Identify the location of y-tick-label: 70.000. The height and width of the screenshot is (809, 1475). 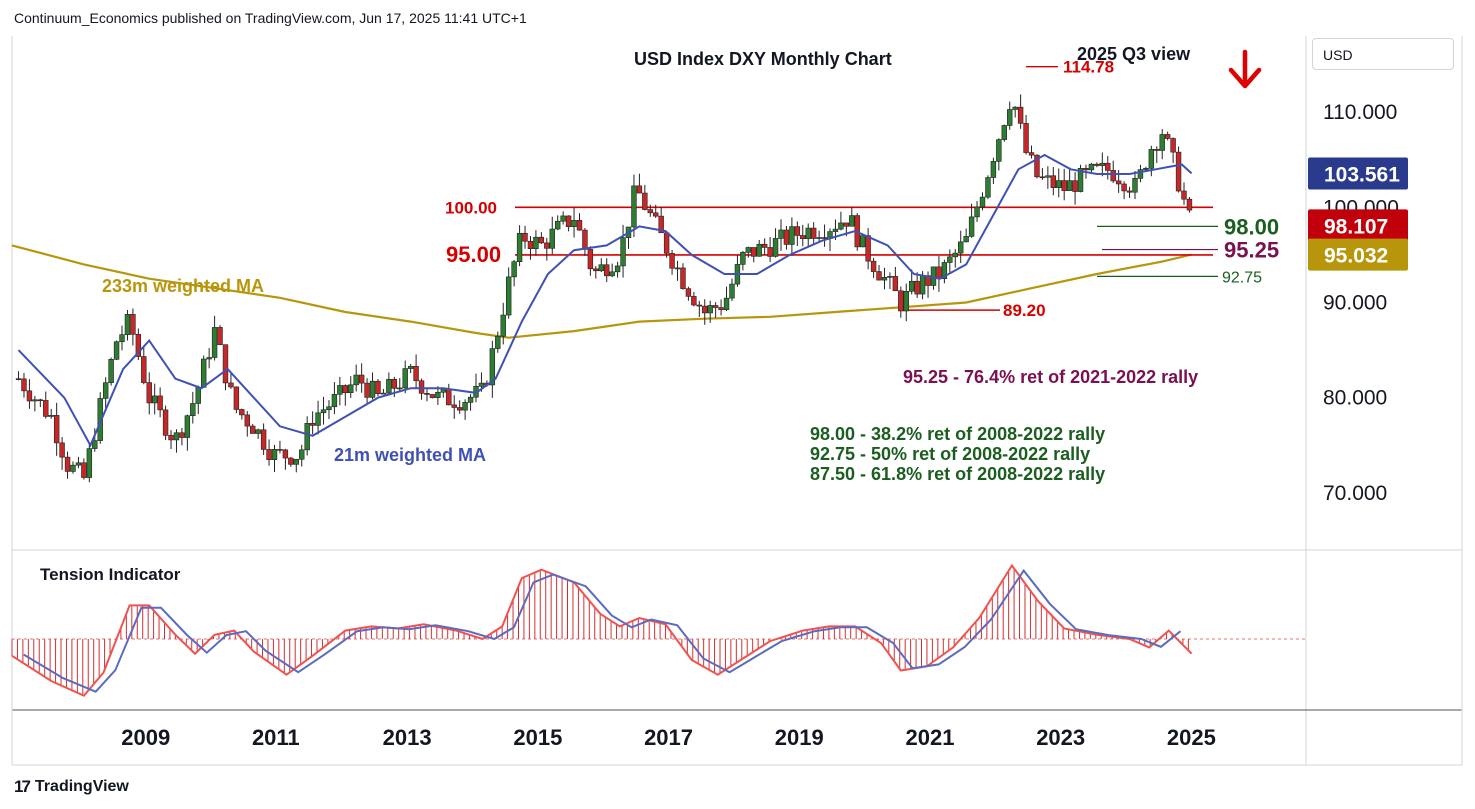
(1355, 493).